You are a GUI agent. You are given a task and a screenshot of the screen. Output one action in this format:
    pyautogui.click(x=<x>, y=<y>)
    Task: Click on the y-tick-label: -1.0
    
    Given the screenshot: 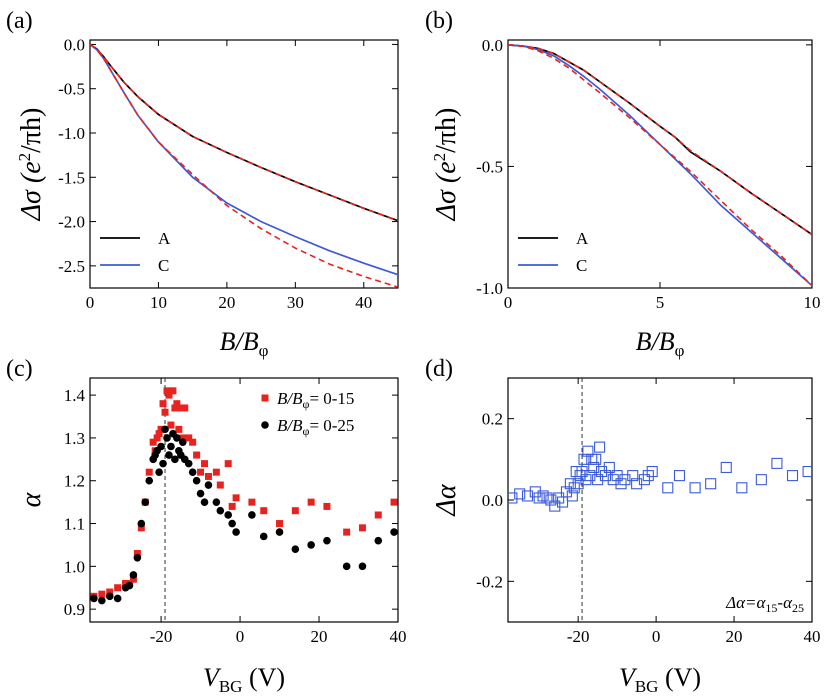 What is the action you would take?
    pyautogui.click(x=489, y=288)
    